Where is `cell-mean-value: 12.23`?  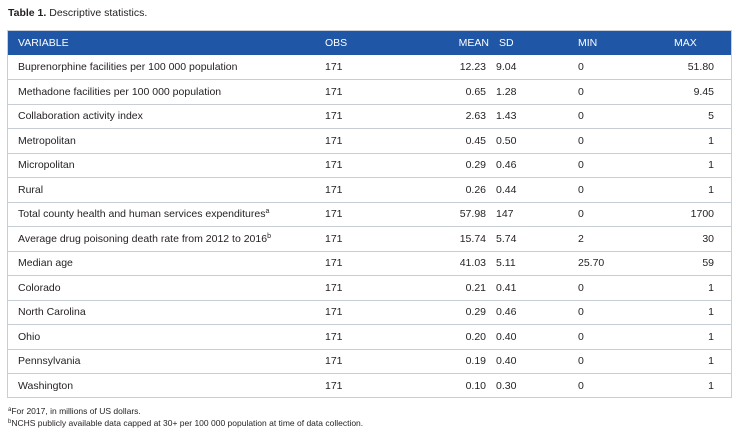
cell-mean-value: 12.23 is located at coordinates (472, 67).